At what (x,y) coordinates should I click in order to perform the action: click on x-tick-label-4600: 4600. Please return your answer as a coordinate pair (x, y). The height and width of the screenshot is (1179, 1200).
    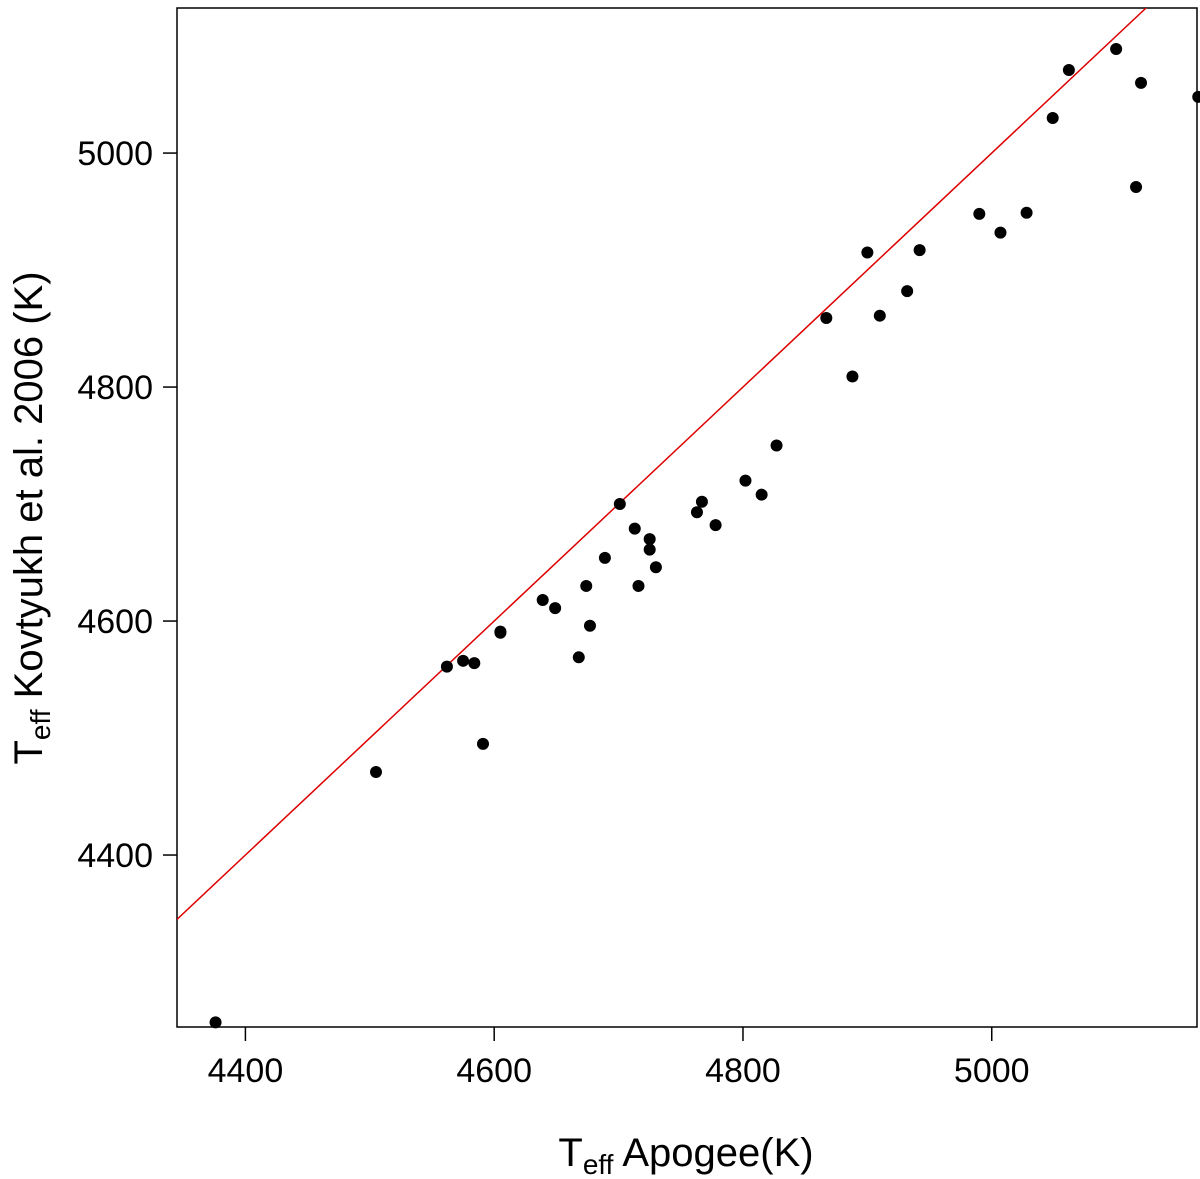
    Looking at the image, I should click on (494, 1071).